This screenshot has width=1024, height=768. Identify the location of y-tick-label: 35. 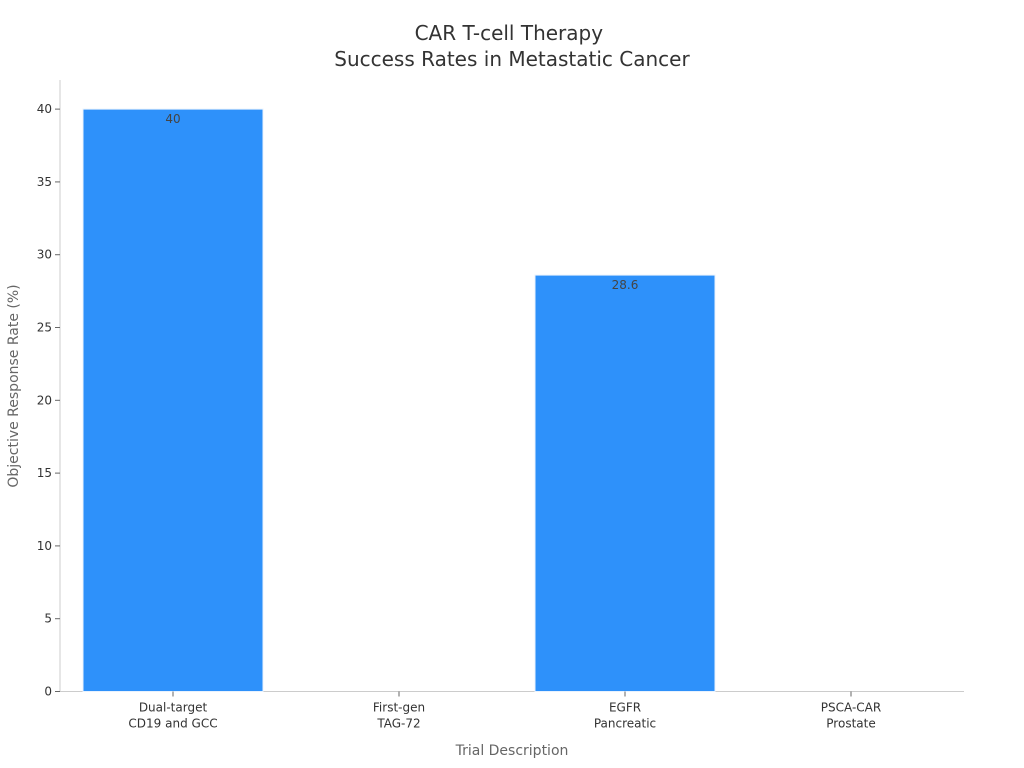
(44, 182).